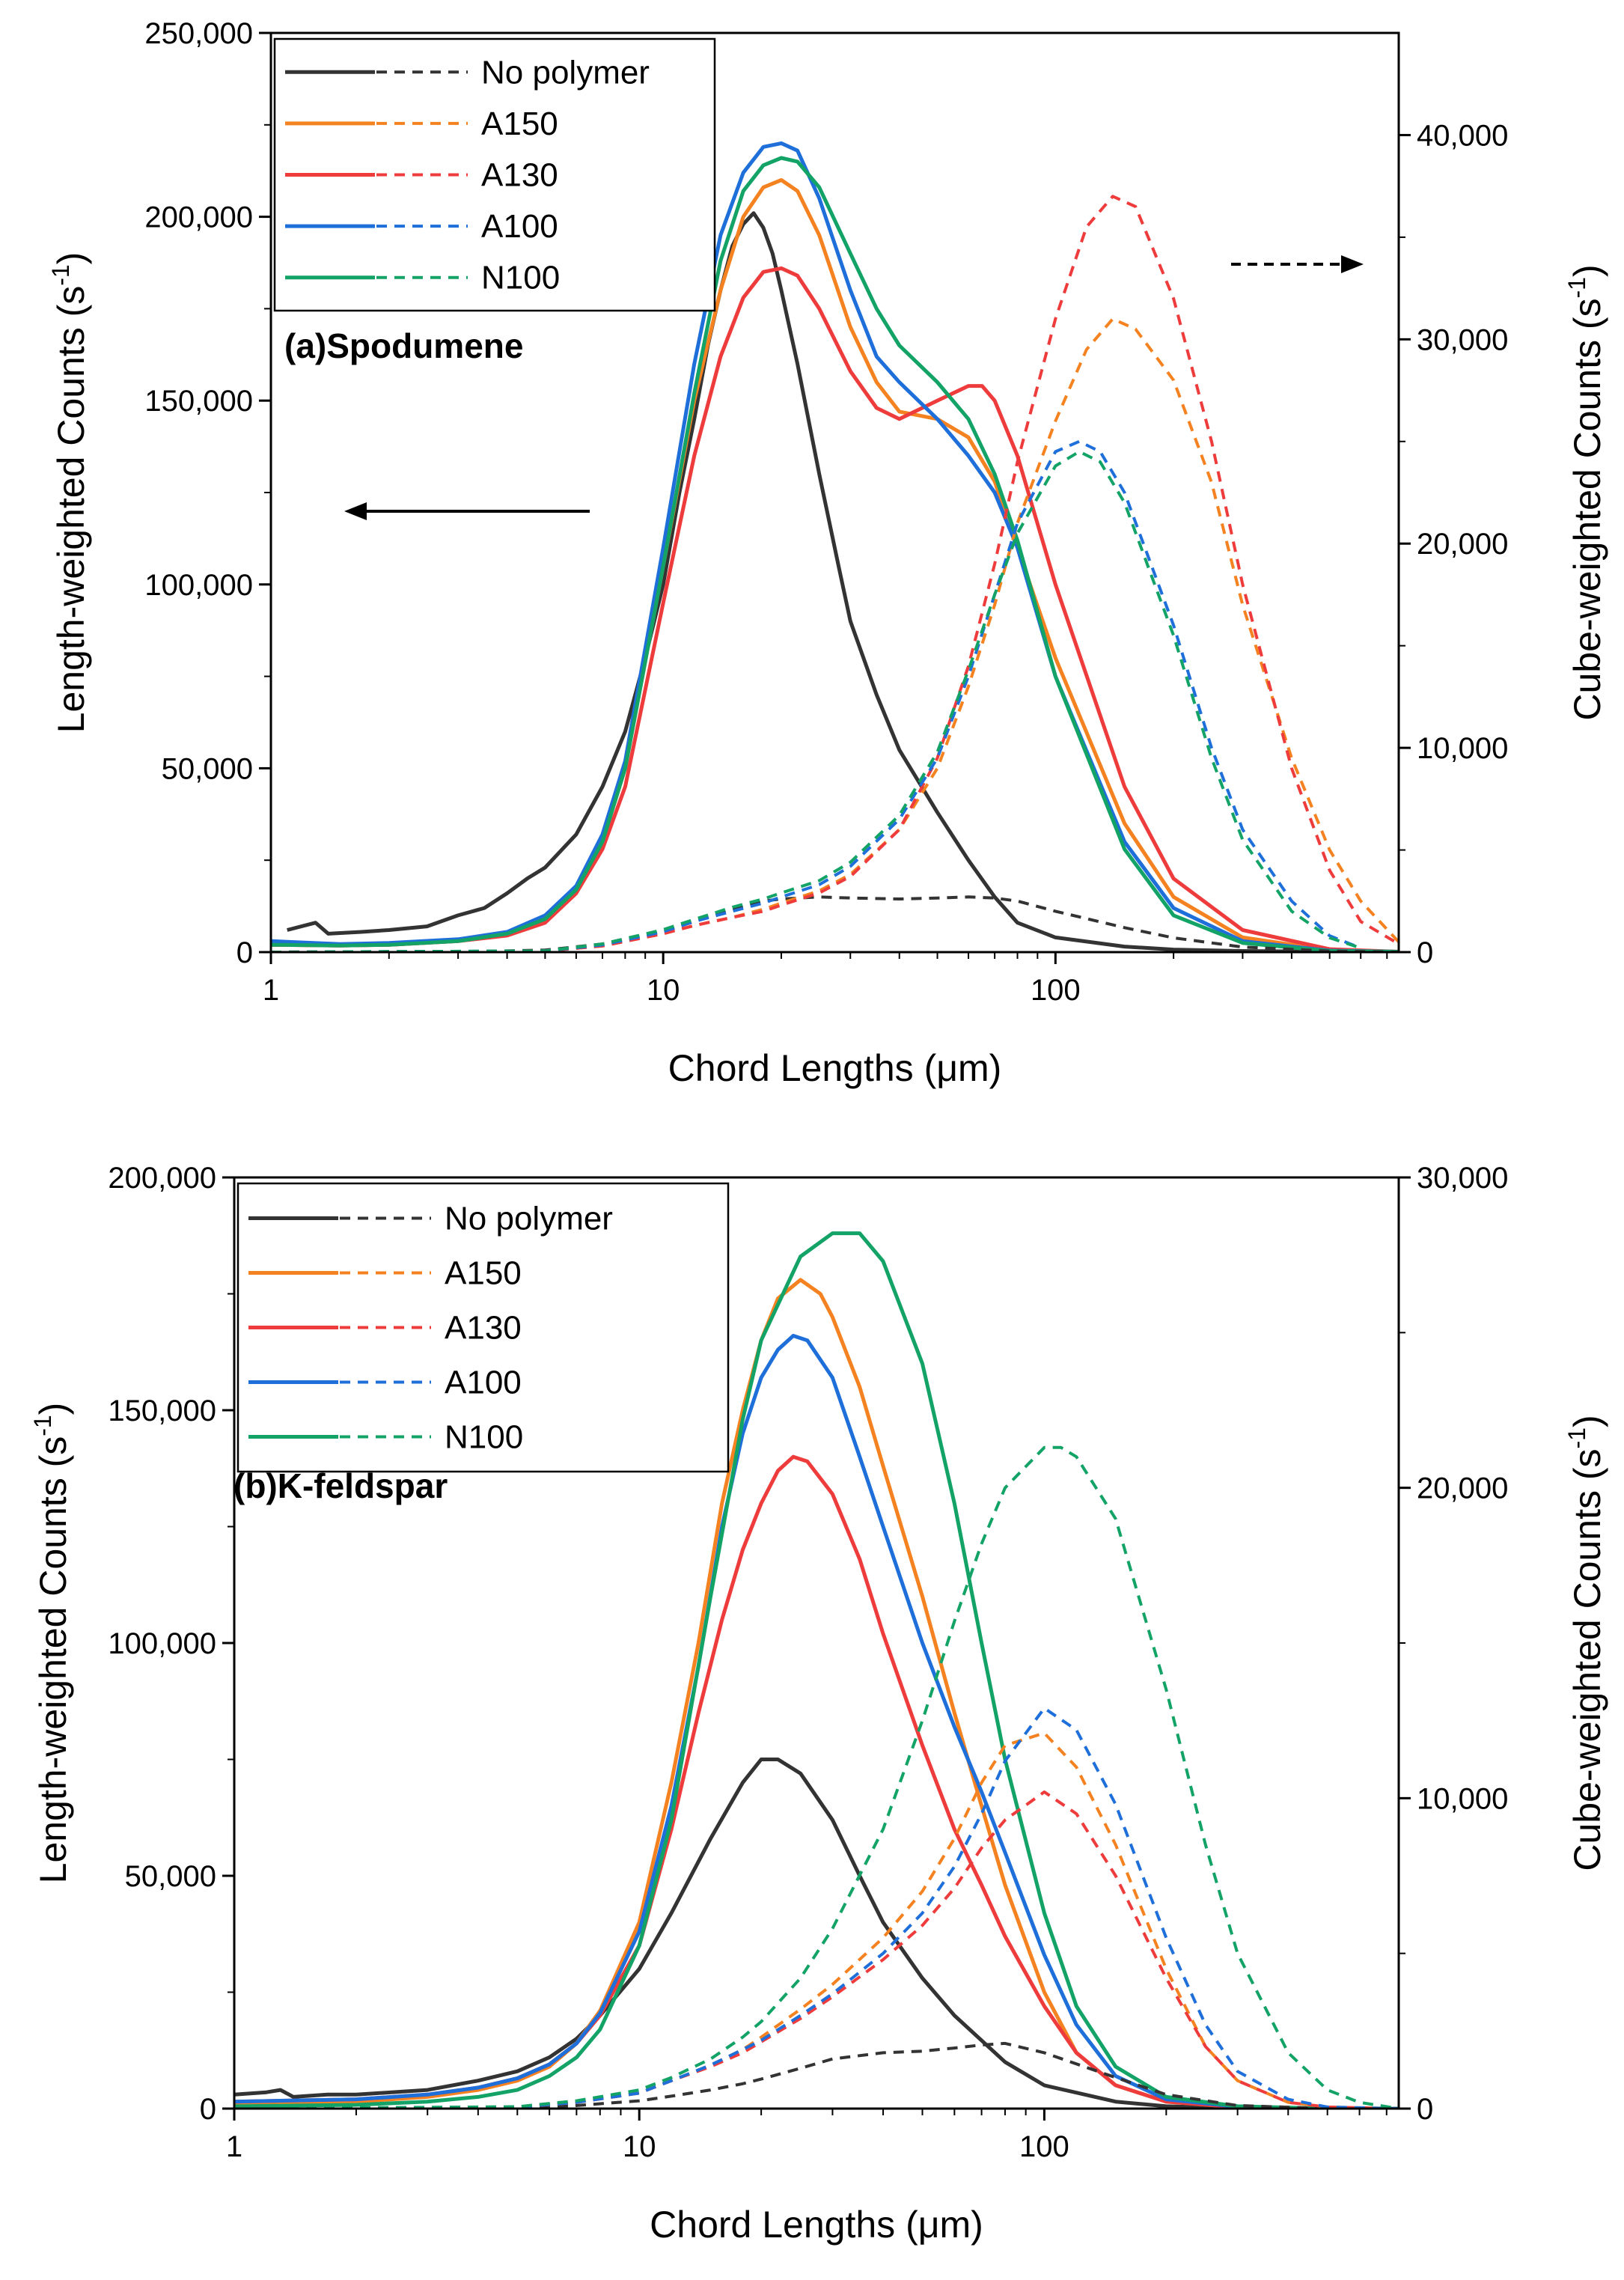 This screenshot has width=1624, height=2280. Describe the element at coordinates (356, 511) in the screenshot. I see `left-arrow-head-icon` at that location.